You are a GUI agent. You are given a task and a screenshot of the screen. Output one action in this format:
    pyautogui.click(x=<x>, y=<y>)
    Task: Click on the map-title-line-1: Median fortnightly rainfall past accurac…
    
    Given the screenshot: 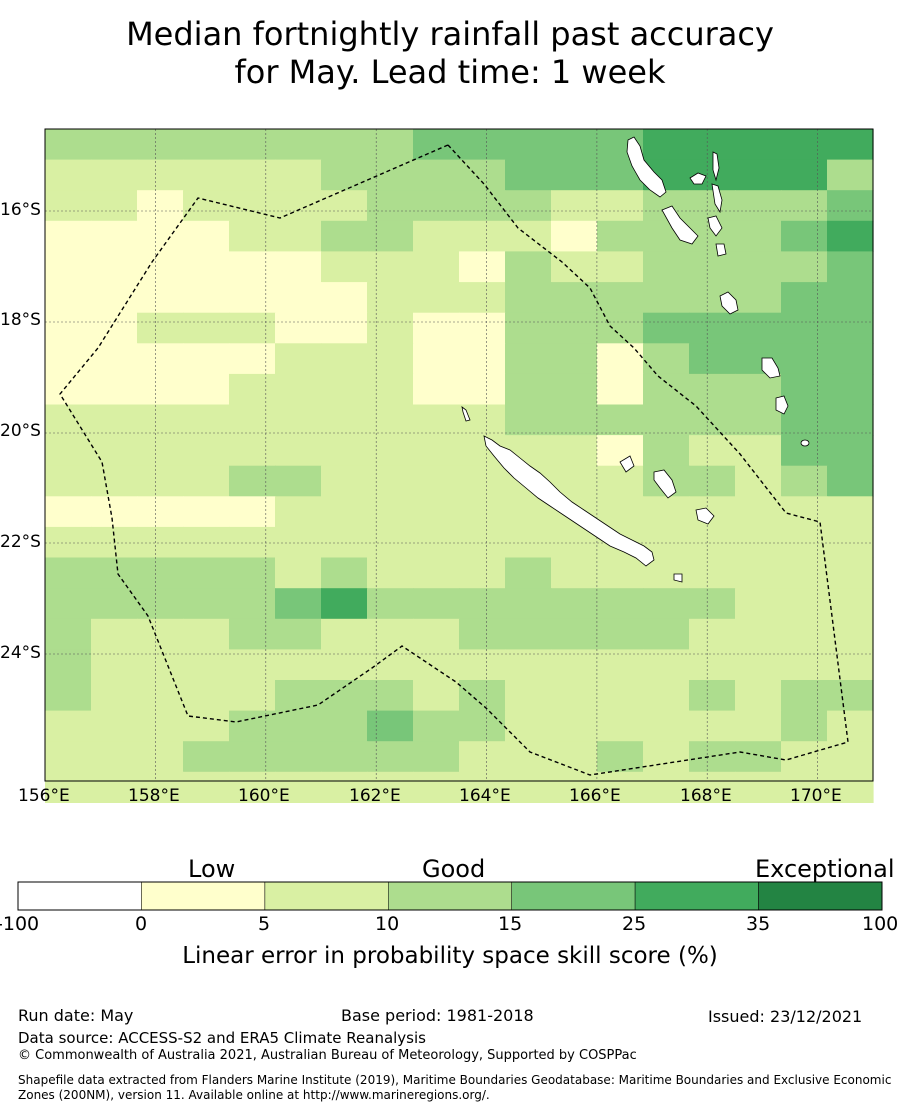 What is the action you would take?
    pyautogui.click(x=450, y=34)
    